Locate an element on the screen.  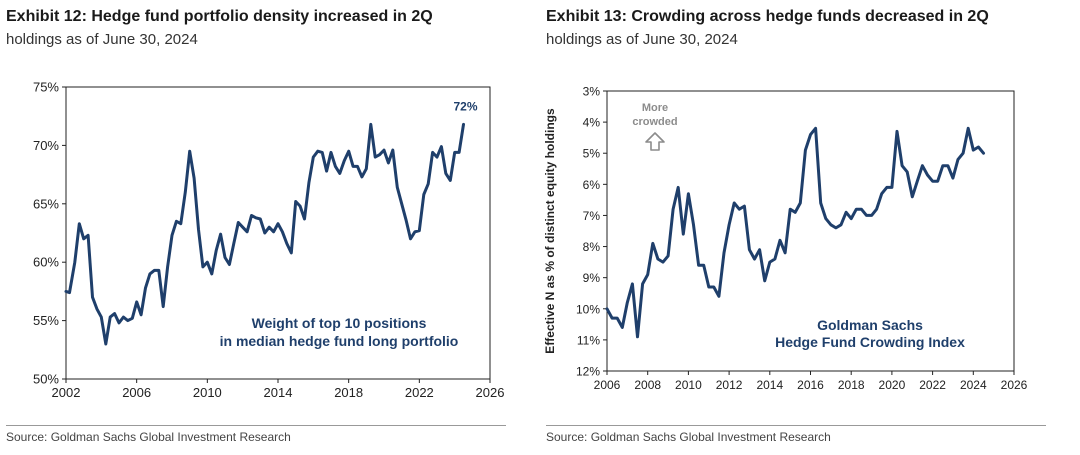
y-tick-label: 4% is located at coordinates (592, 123).